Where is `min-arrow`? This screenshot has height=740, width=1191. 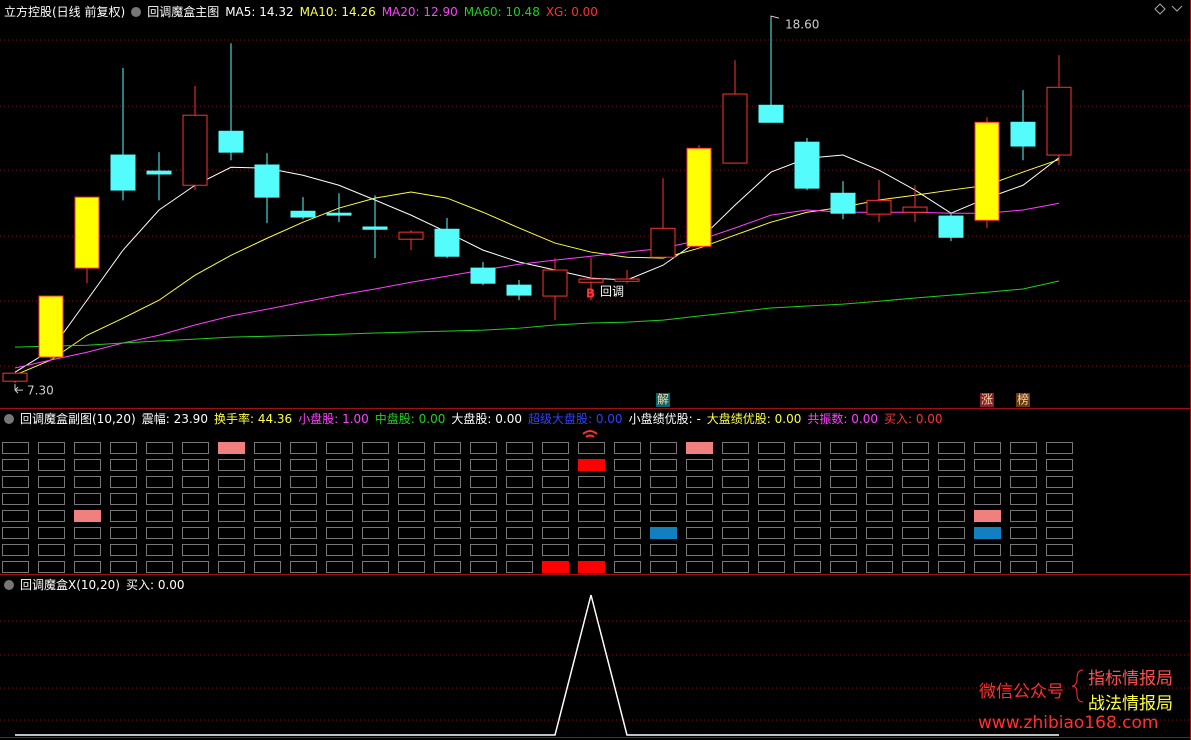
min-arrow is located at coordinates (18, 389).